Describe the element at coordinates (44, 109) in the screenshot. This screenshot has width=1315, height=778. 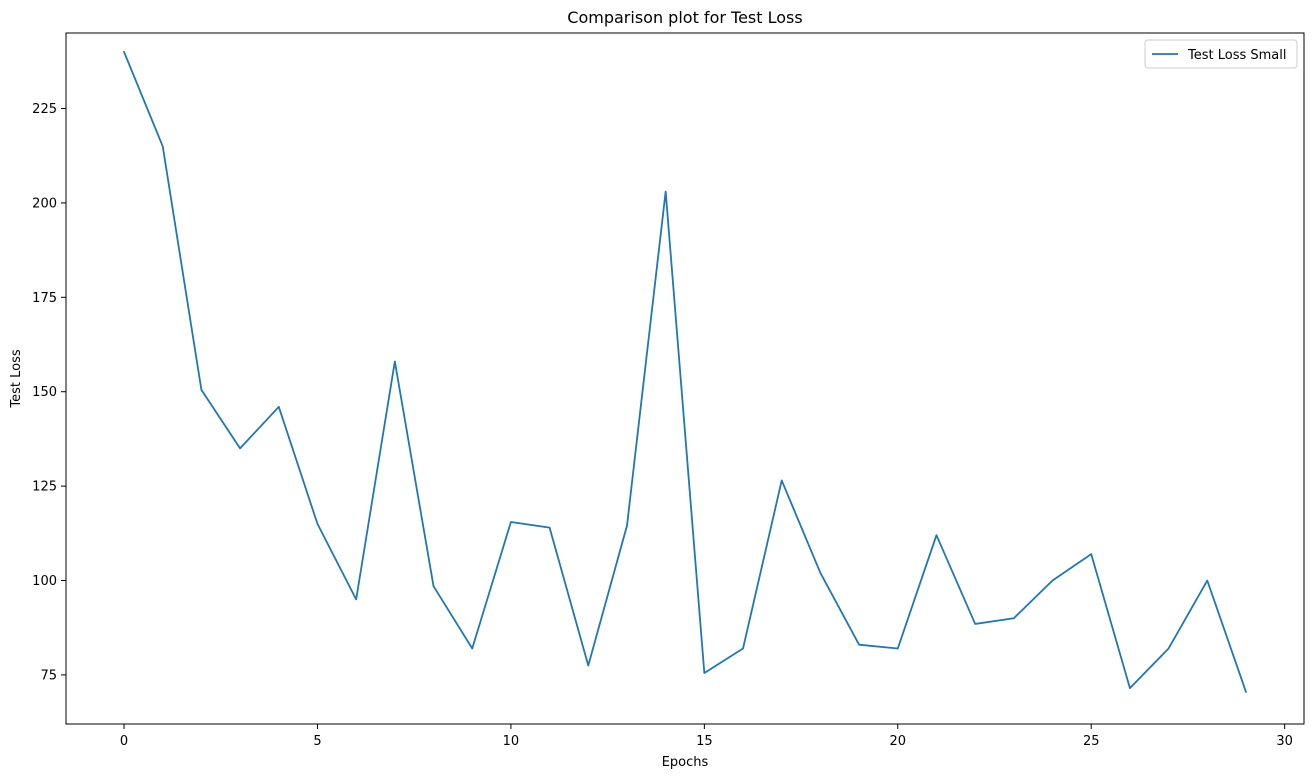
I see `y-tick-label: 225` at that location.